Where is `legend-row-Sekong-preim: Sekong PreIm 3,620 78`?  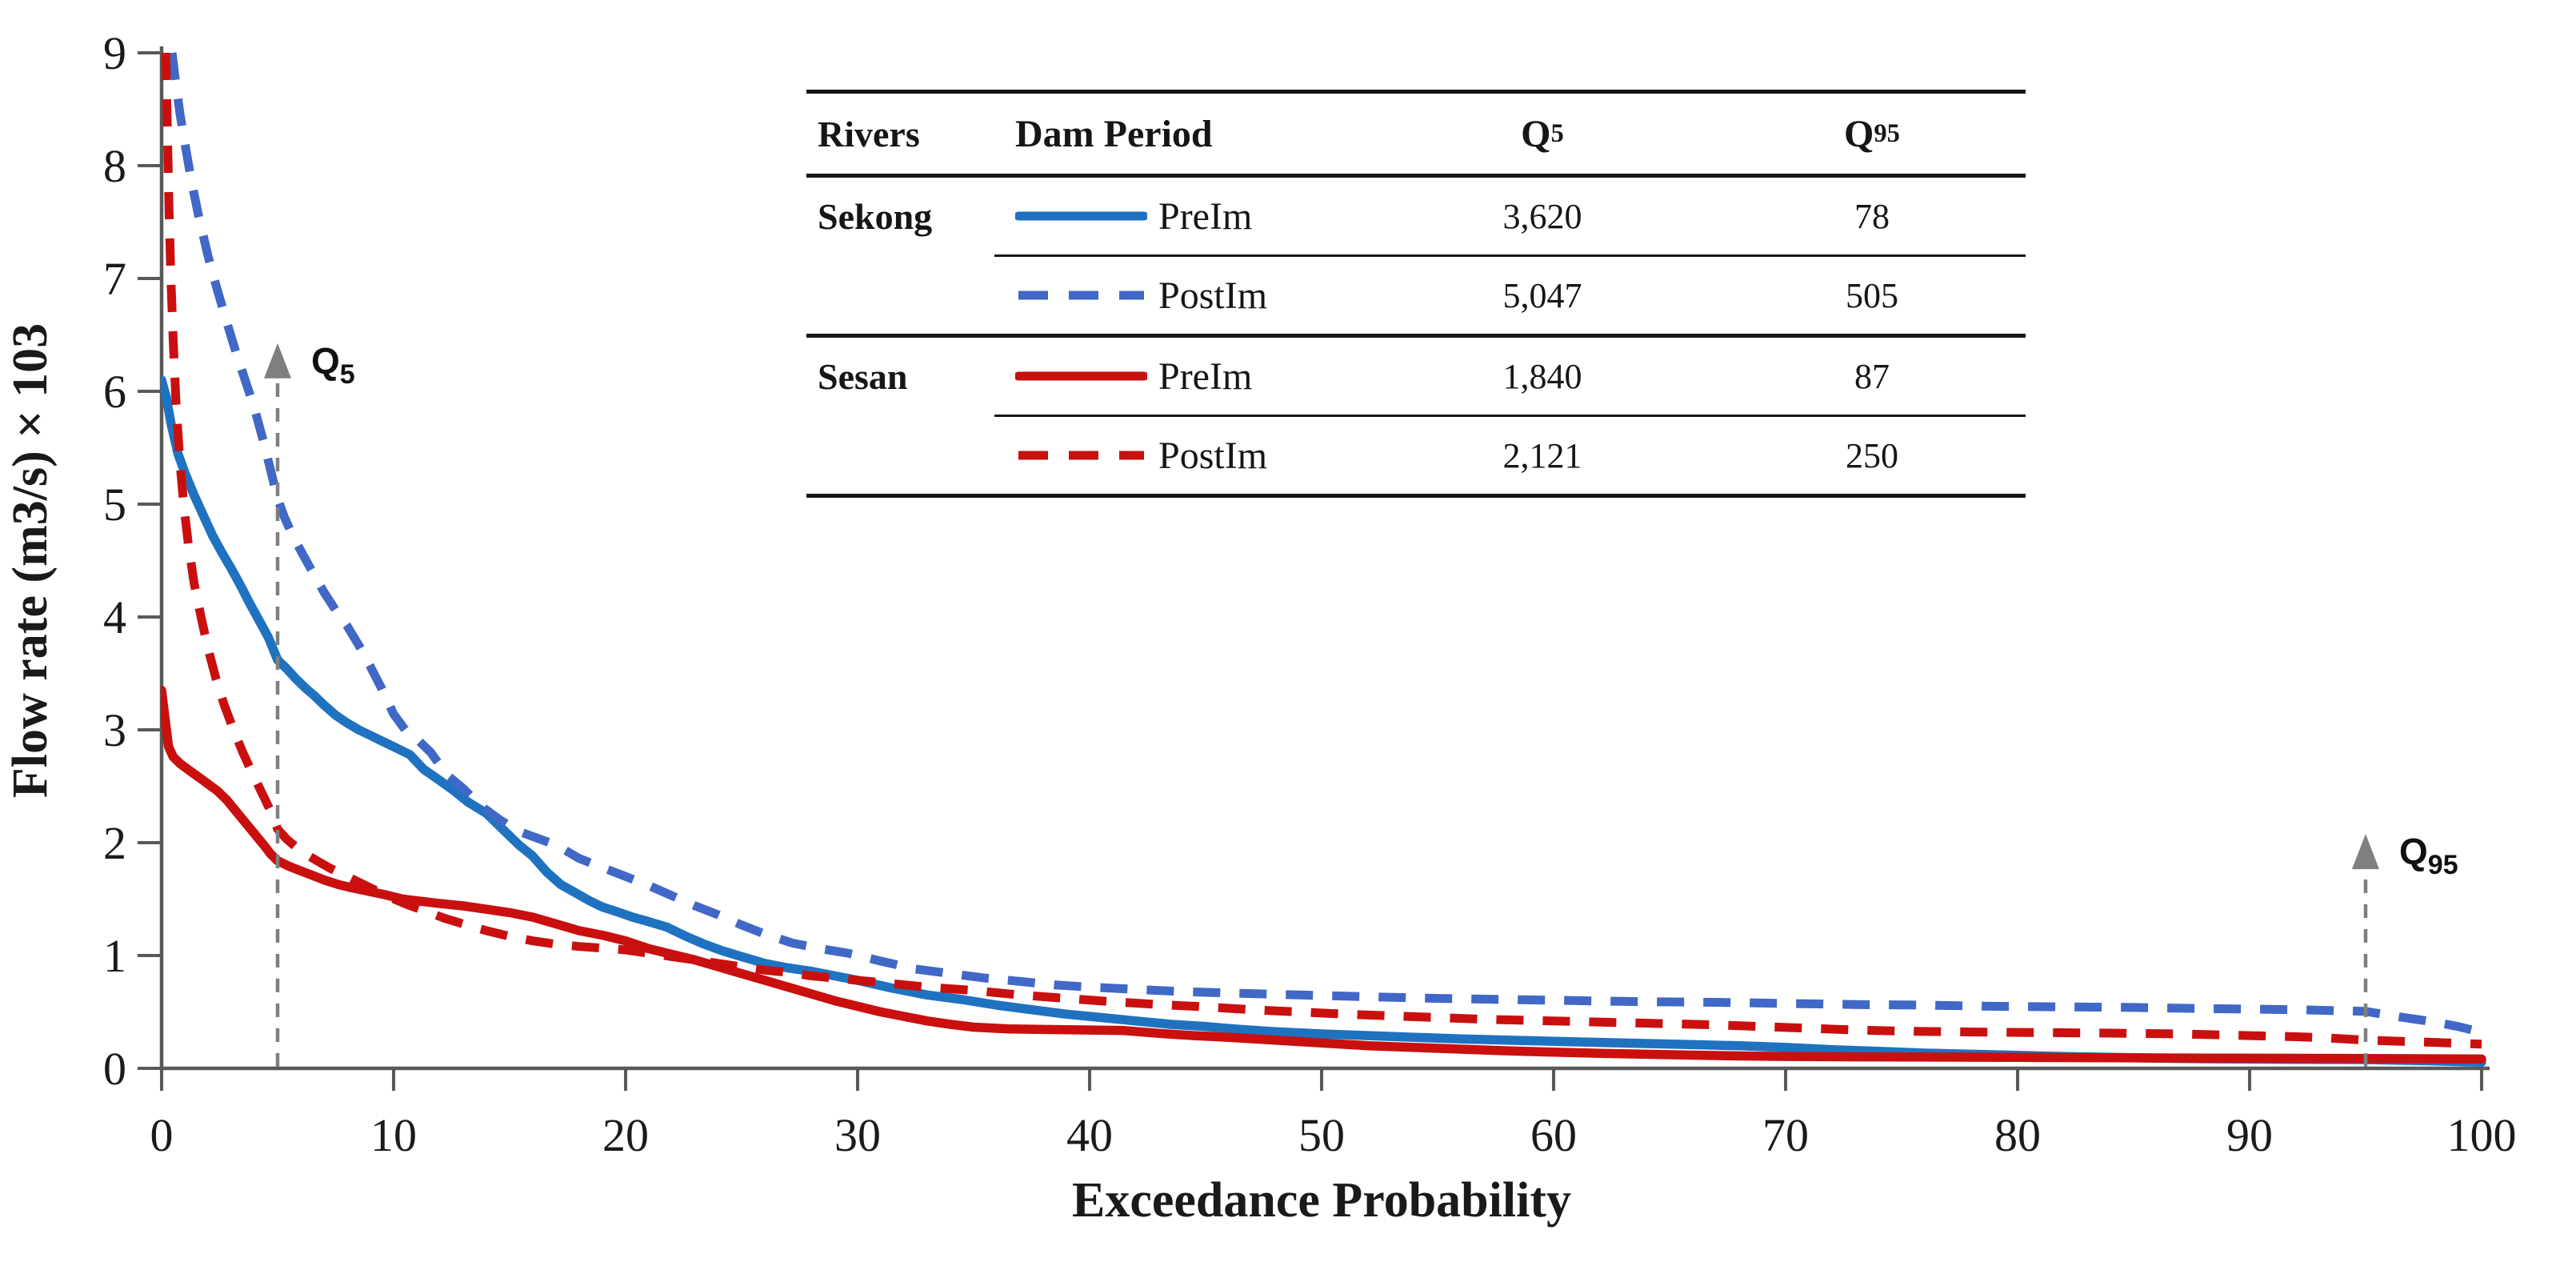
legend-row-Sekong-preim: Sekong PreIm 3,620 78 is located at coordinates (1416, 217).